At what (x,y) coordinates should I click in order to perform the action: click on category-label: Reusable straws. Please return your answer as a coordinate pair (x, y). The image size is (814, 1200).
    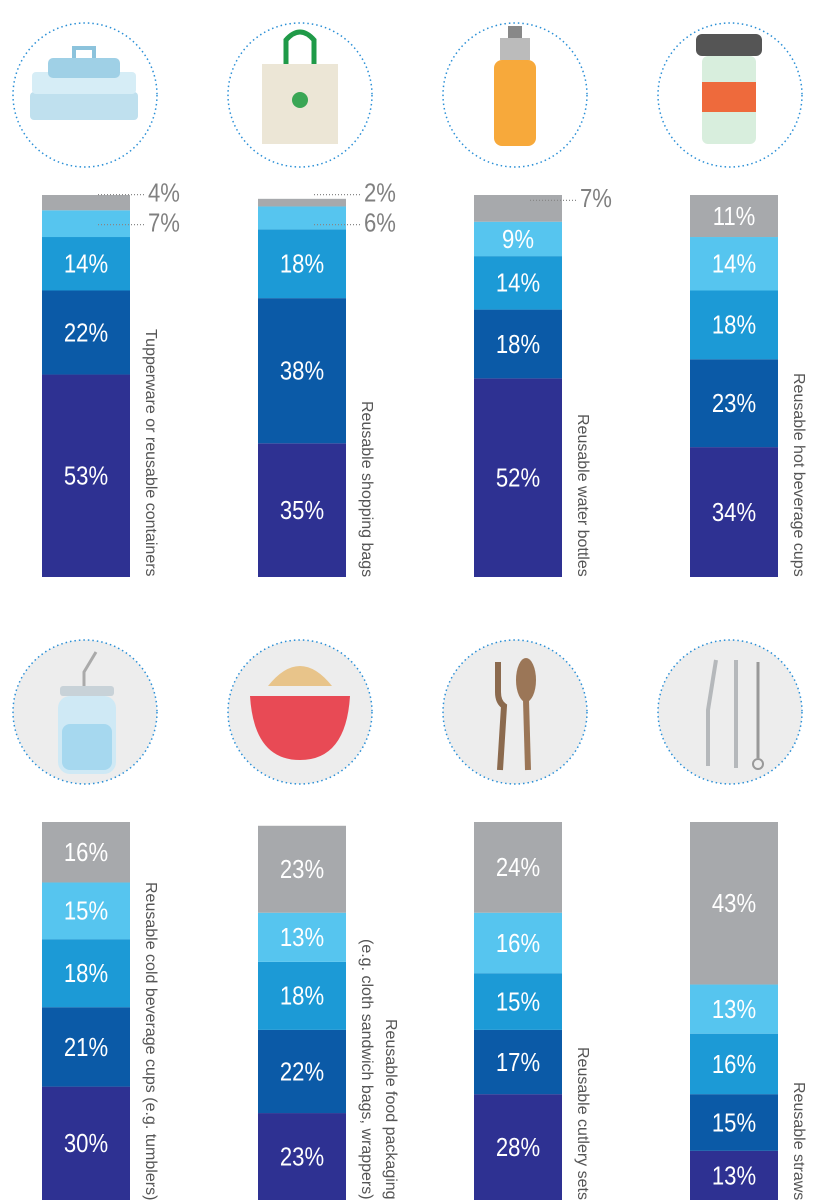
    Looking at the image, I should click on (798, 1140).